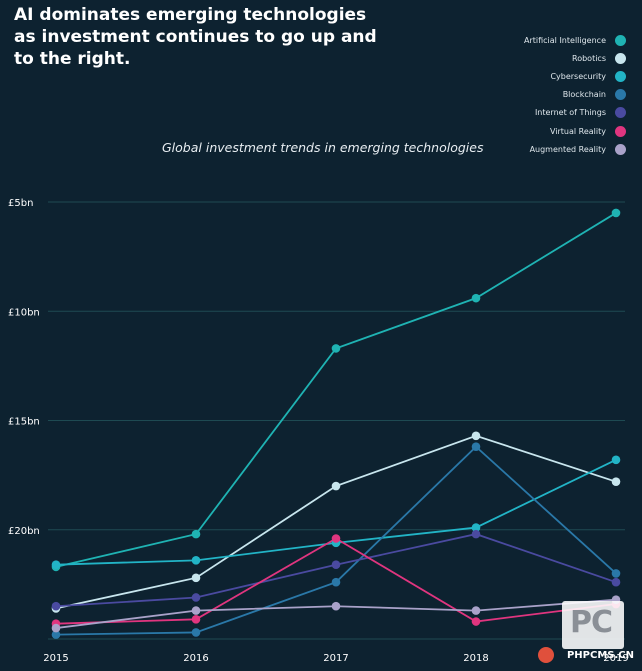  I want to click on legend-label: Artificial Intelligence, so click(565, 40).